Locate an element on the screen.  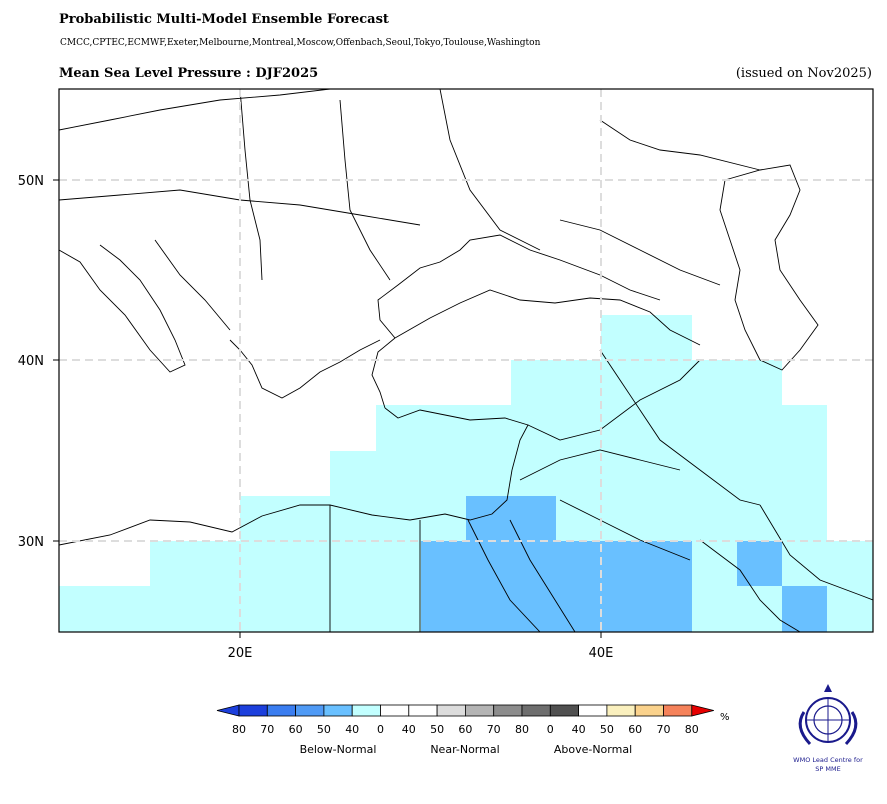
legend-group-above: Above-Normal is located at coordinates (593, 749).